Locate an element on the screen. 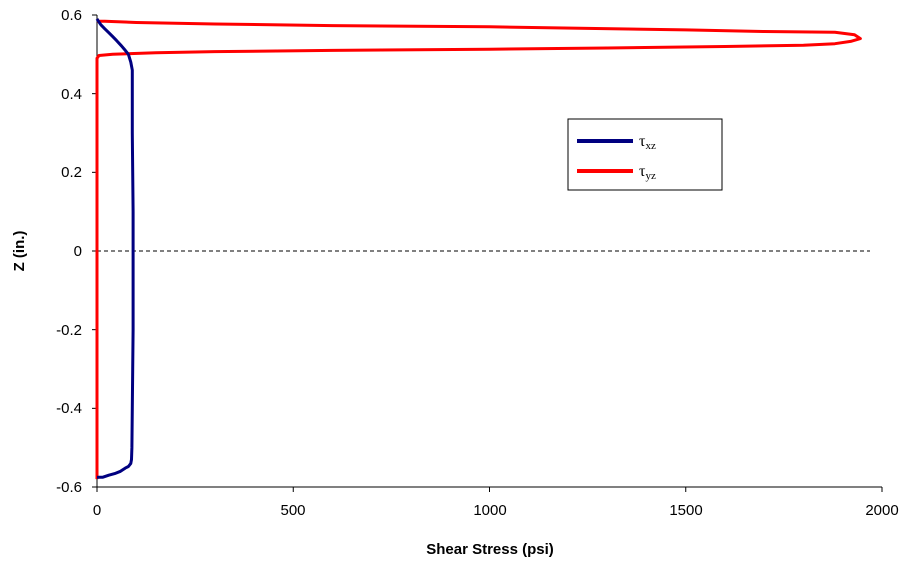 This screenshot has height=571, width=912. legend-label-tau-xz: τxz is located at coordinates (647, 142).